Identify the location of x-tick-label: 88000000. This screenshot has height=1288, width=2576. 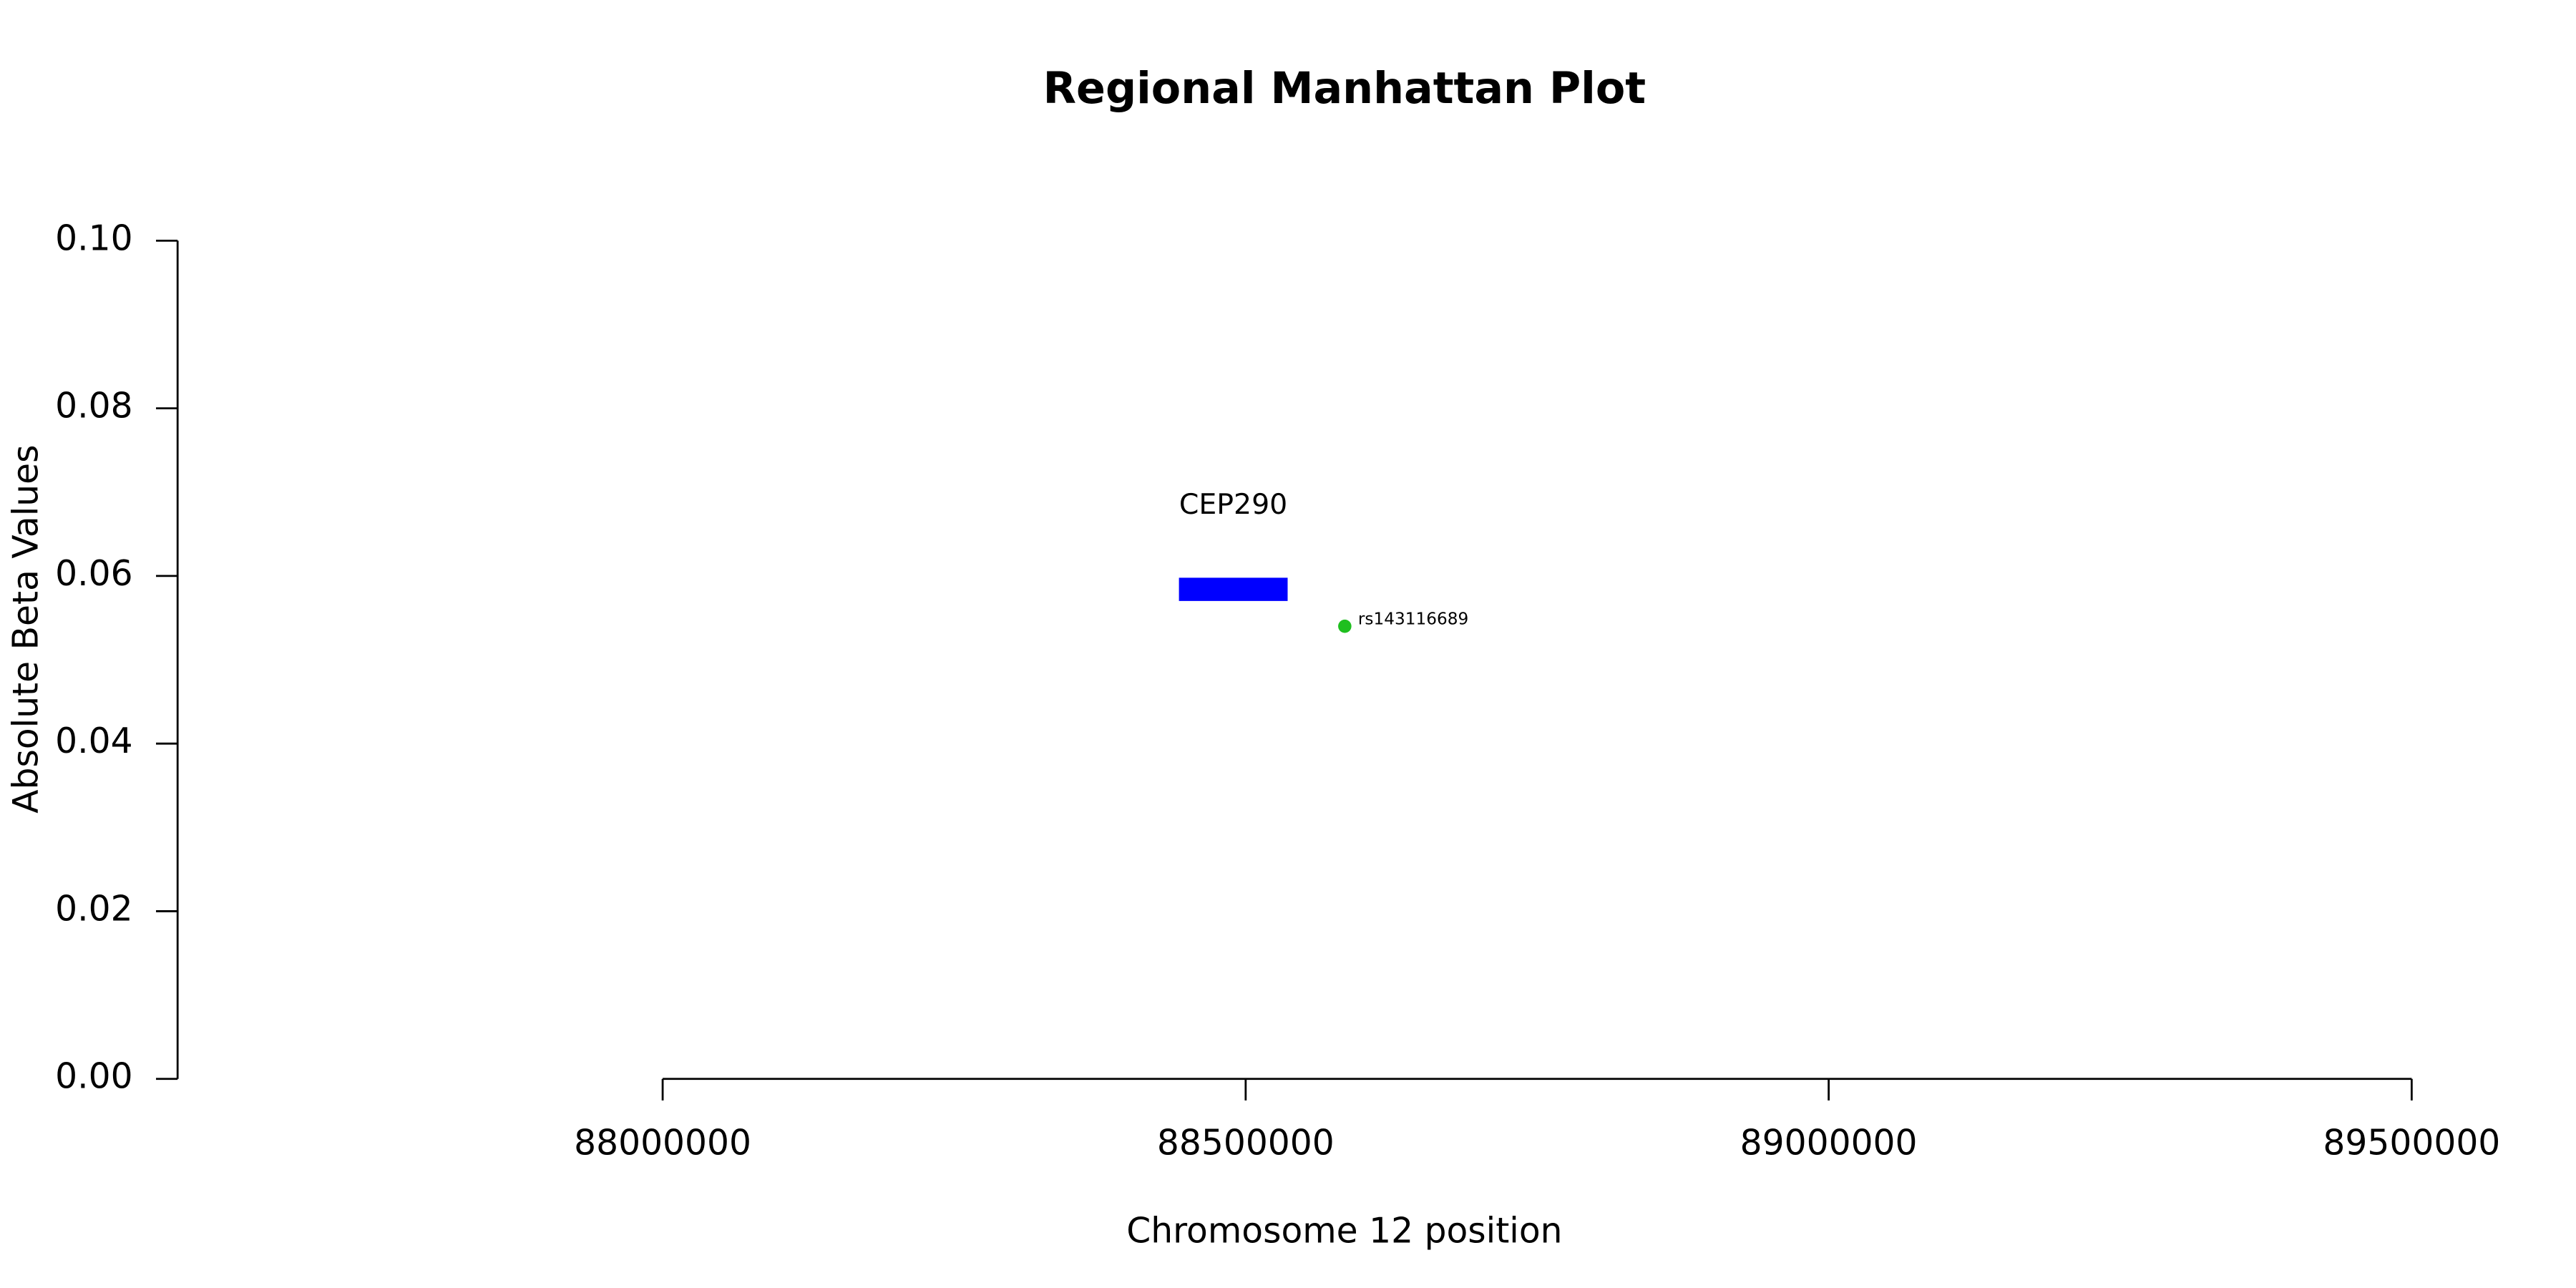
(662, 1143).